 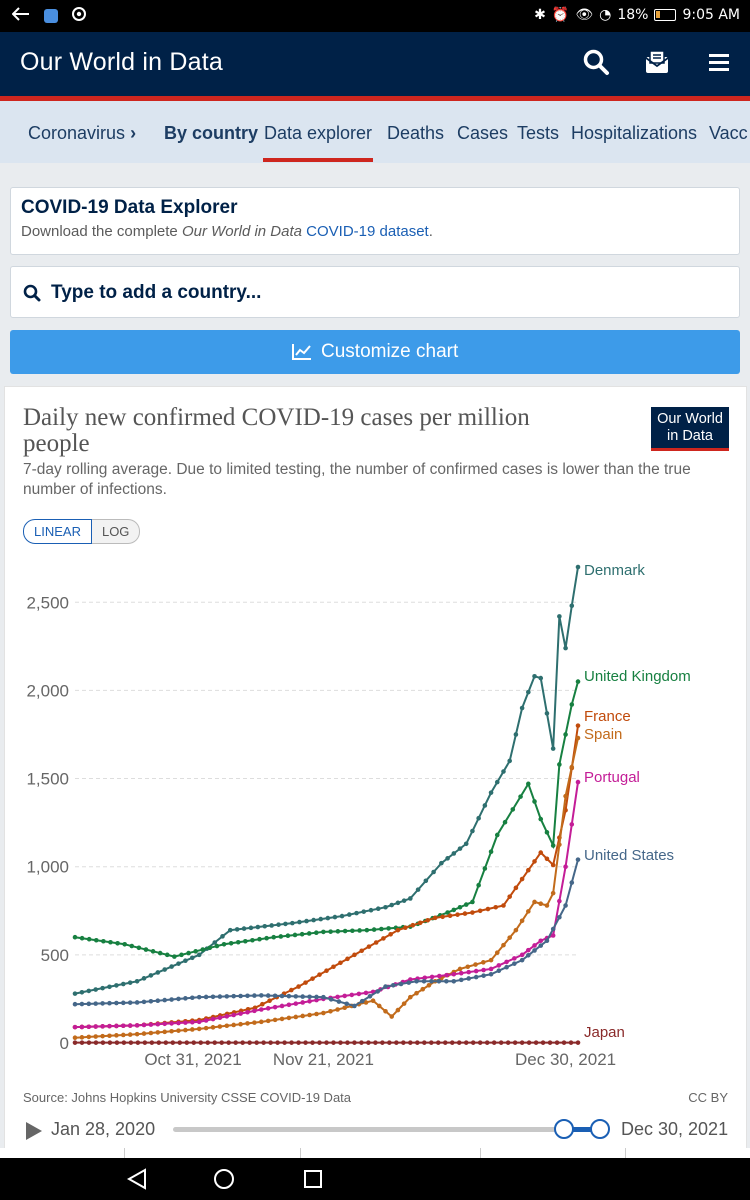 What do you see at coordinates (387, 1129) in the screenshot?
I see `timeline-track` at bounding box center [387, 1129].